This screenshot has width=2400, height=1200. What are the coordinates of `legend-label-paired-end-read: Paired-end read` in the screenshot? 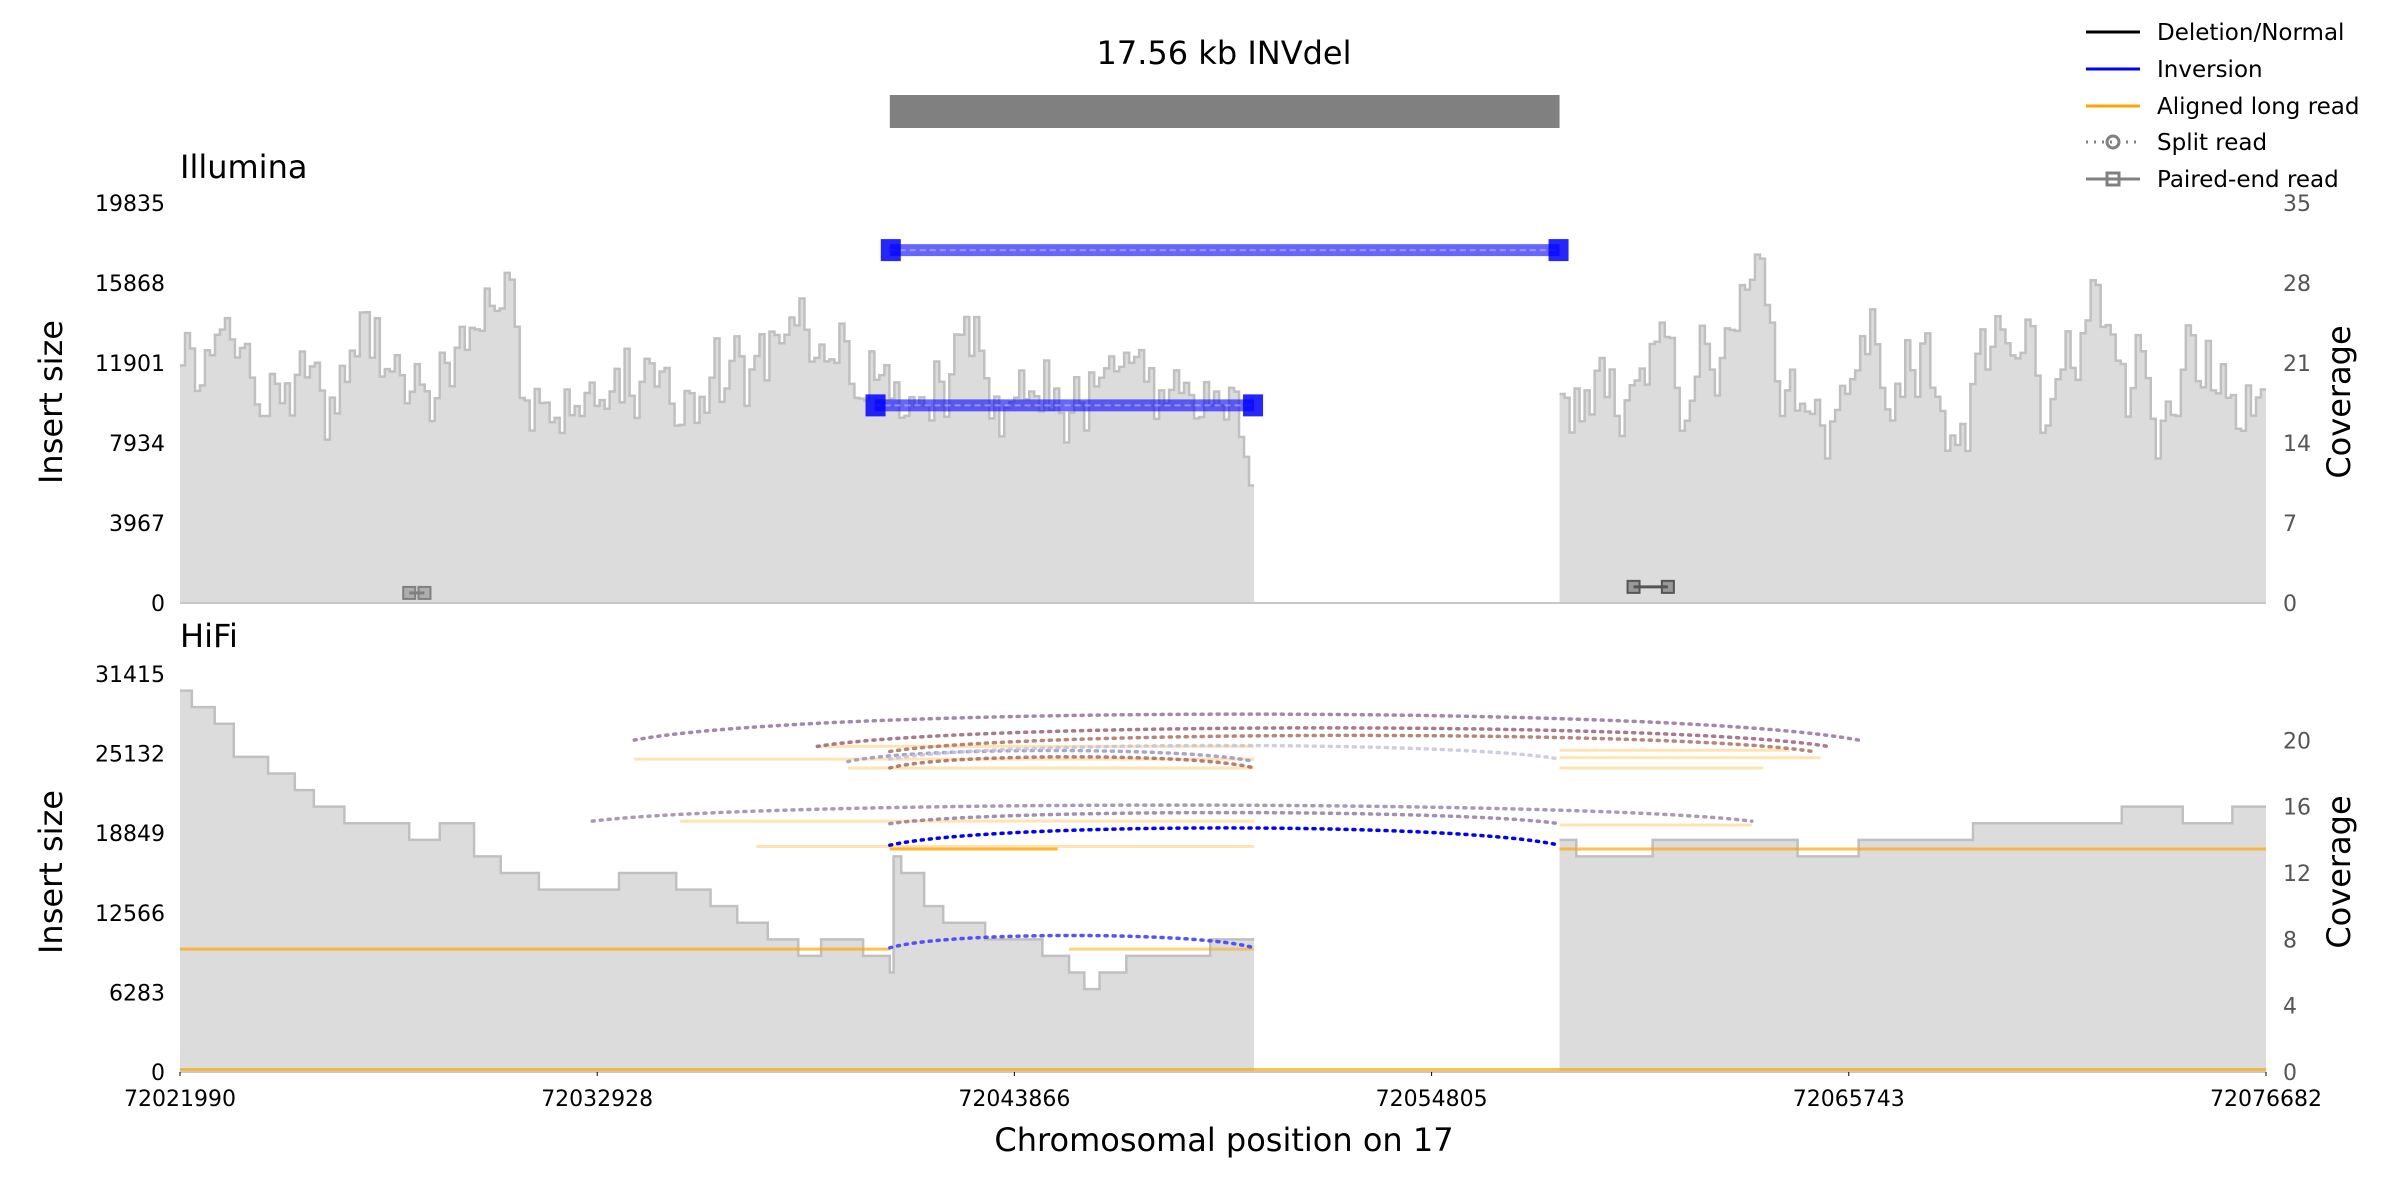 It's located at (2248, 180).